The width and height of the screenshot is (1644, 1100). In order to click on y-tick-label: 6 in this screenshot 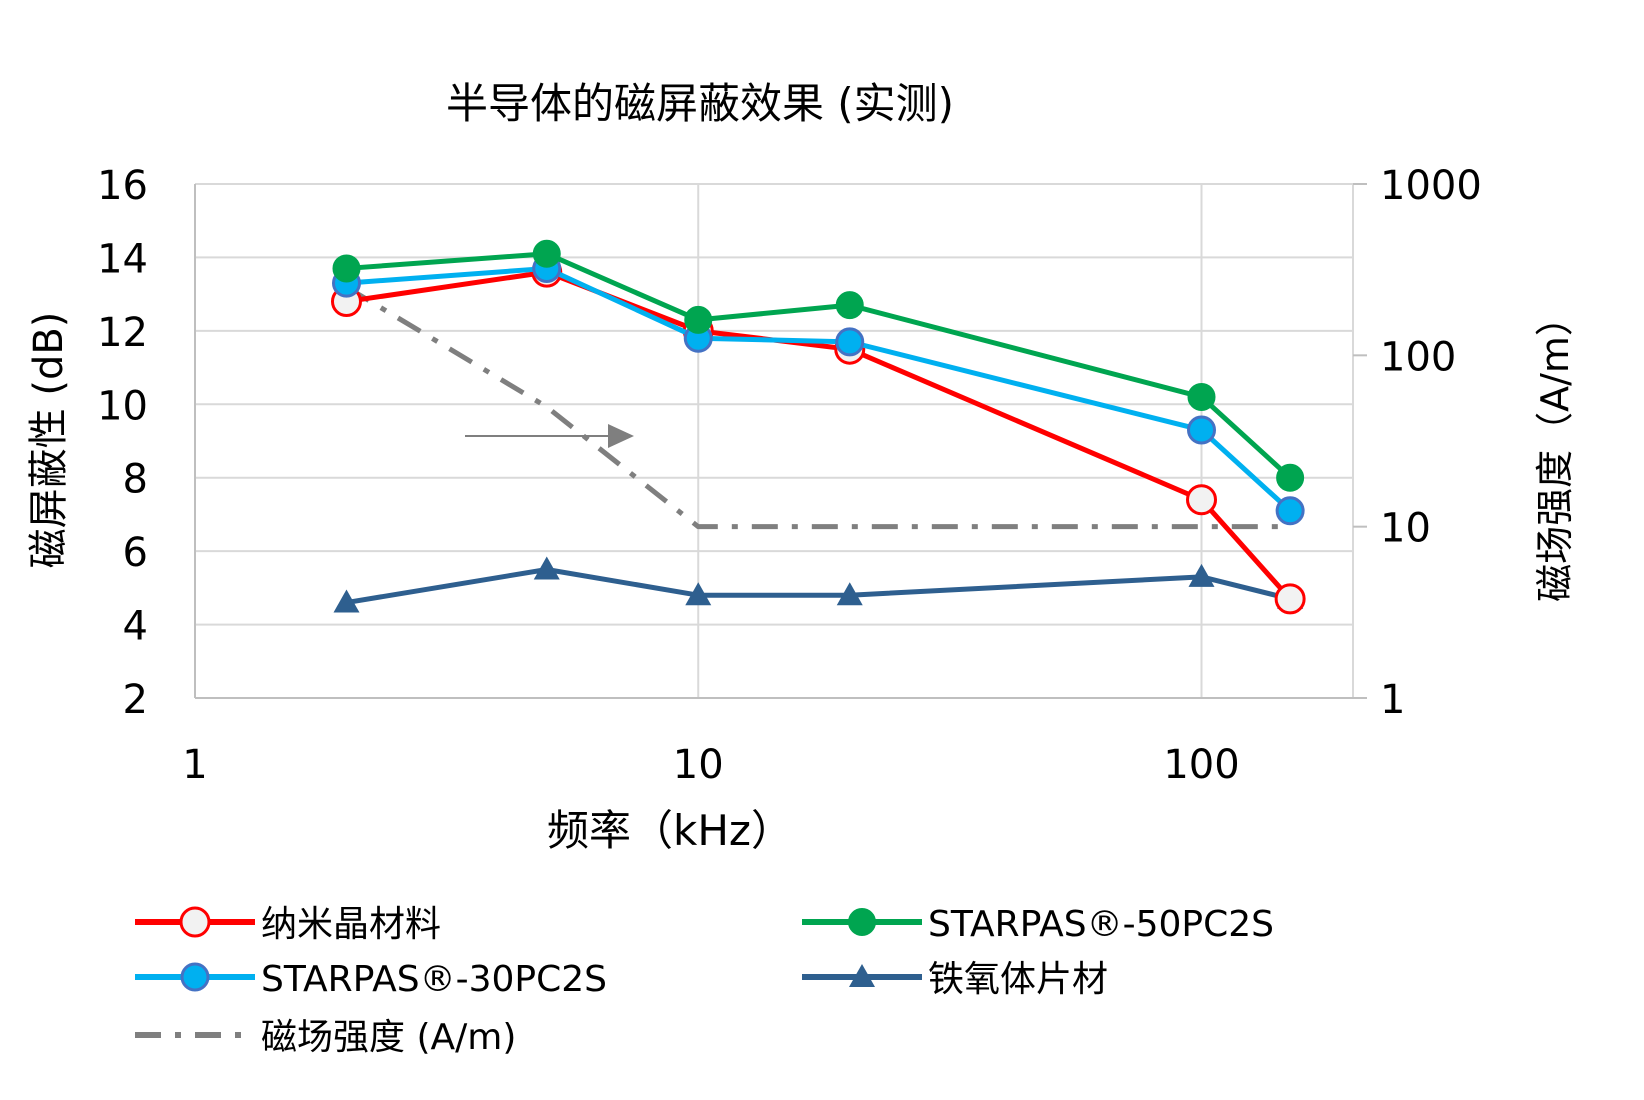, I will do `click(135, 553)`.